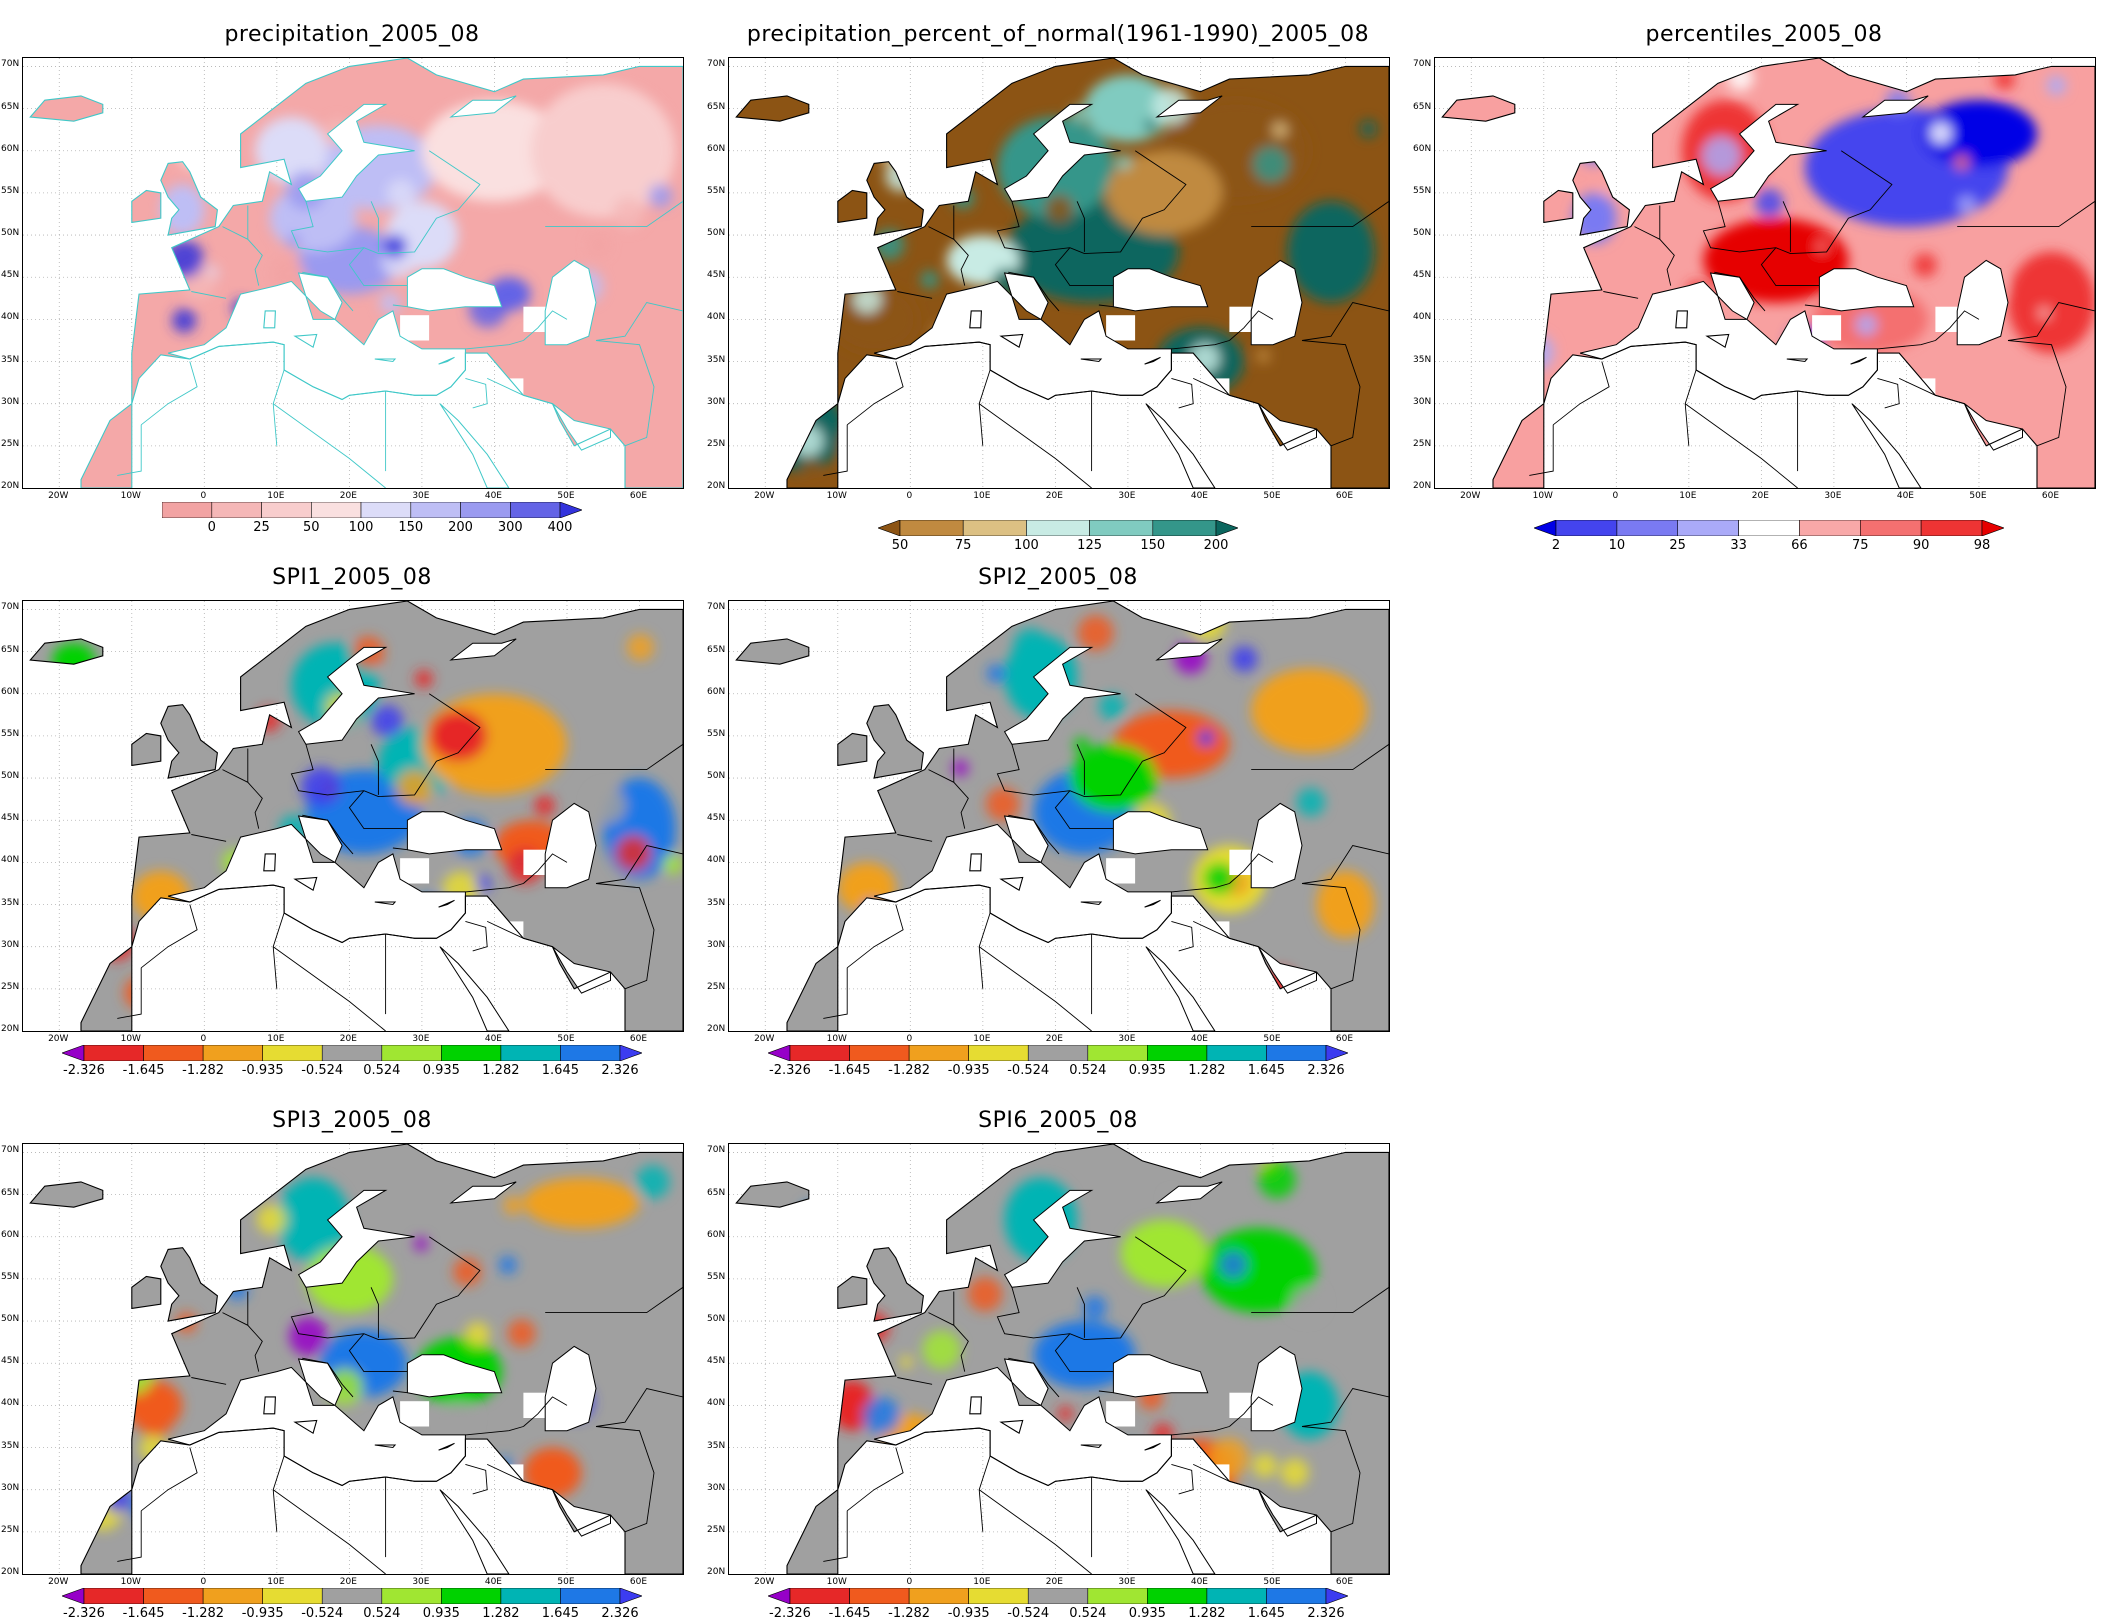  I want to click on lat-tick-label: 20N, so click(716, 1029).